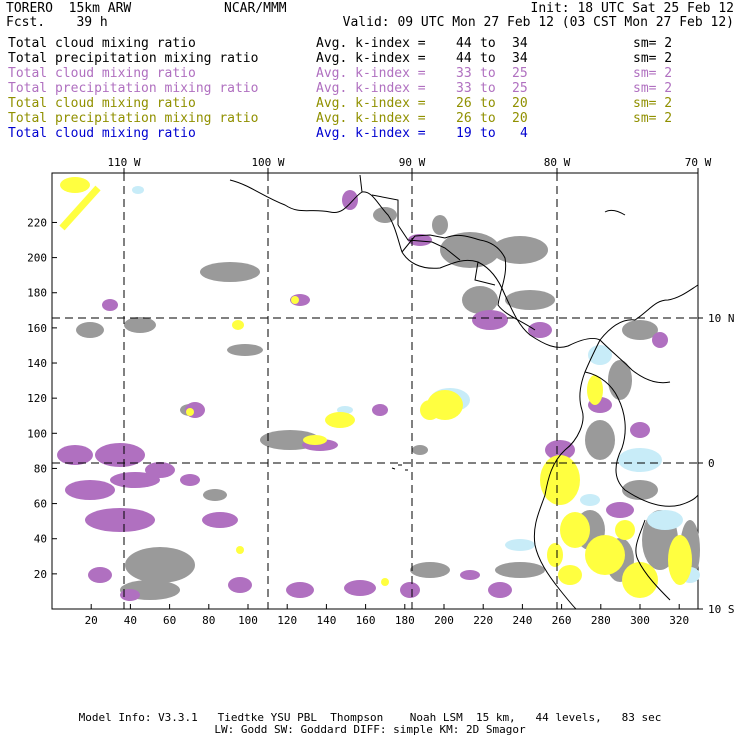 The image size is (740, 740). I want to click on lon-label: 70 W, so click(698, 162).